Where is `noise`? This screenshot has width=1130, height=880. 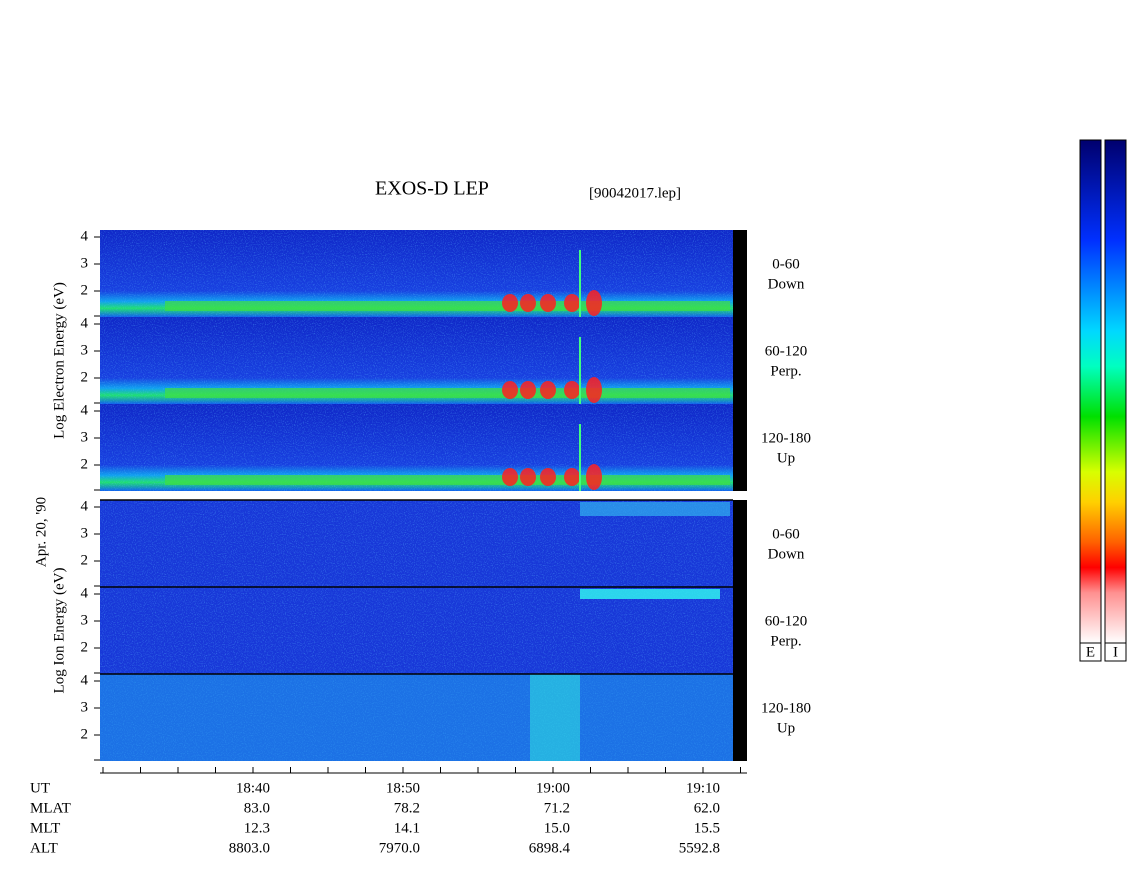 noise is located at coordinates (416, 630).